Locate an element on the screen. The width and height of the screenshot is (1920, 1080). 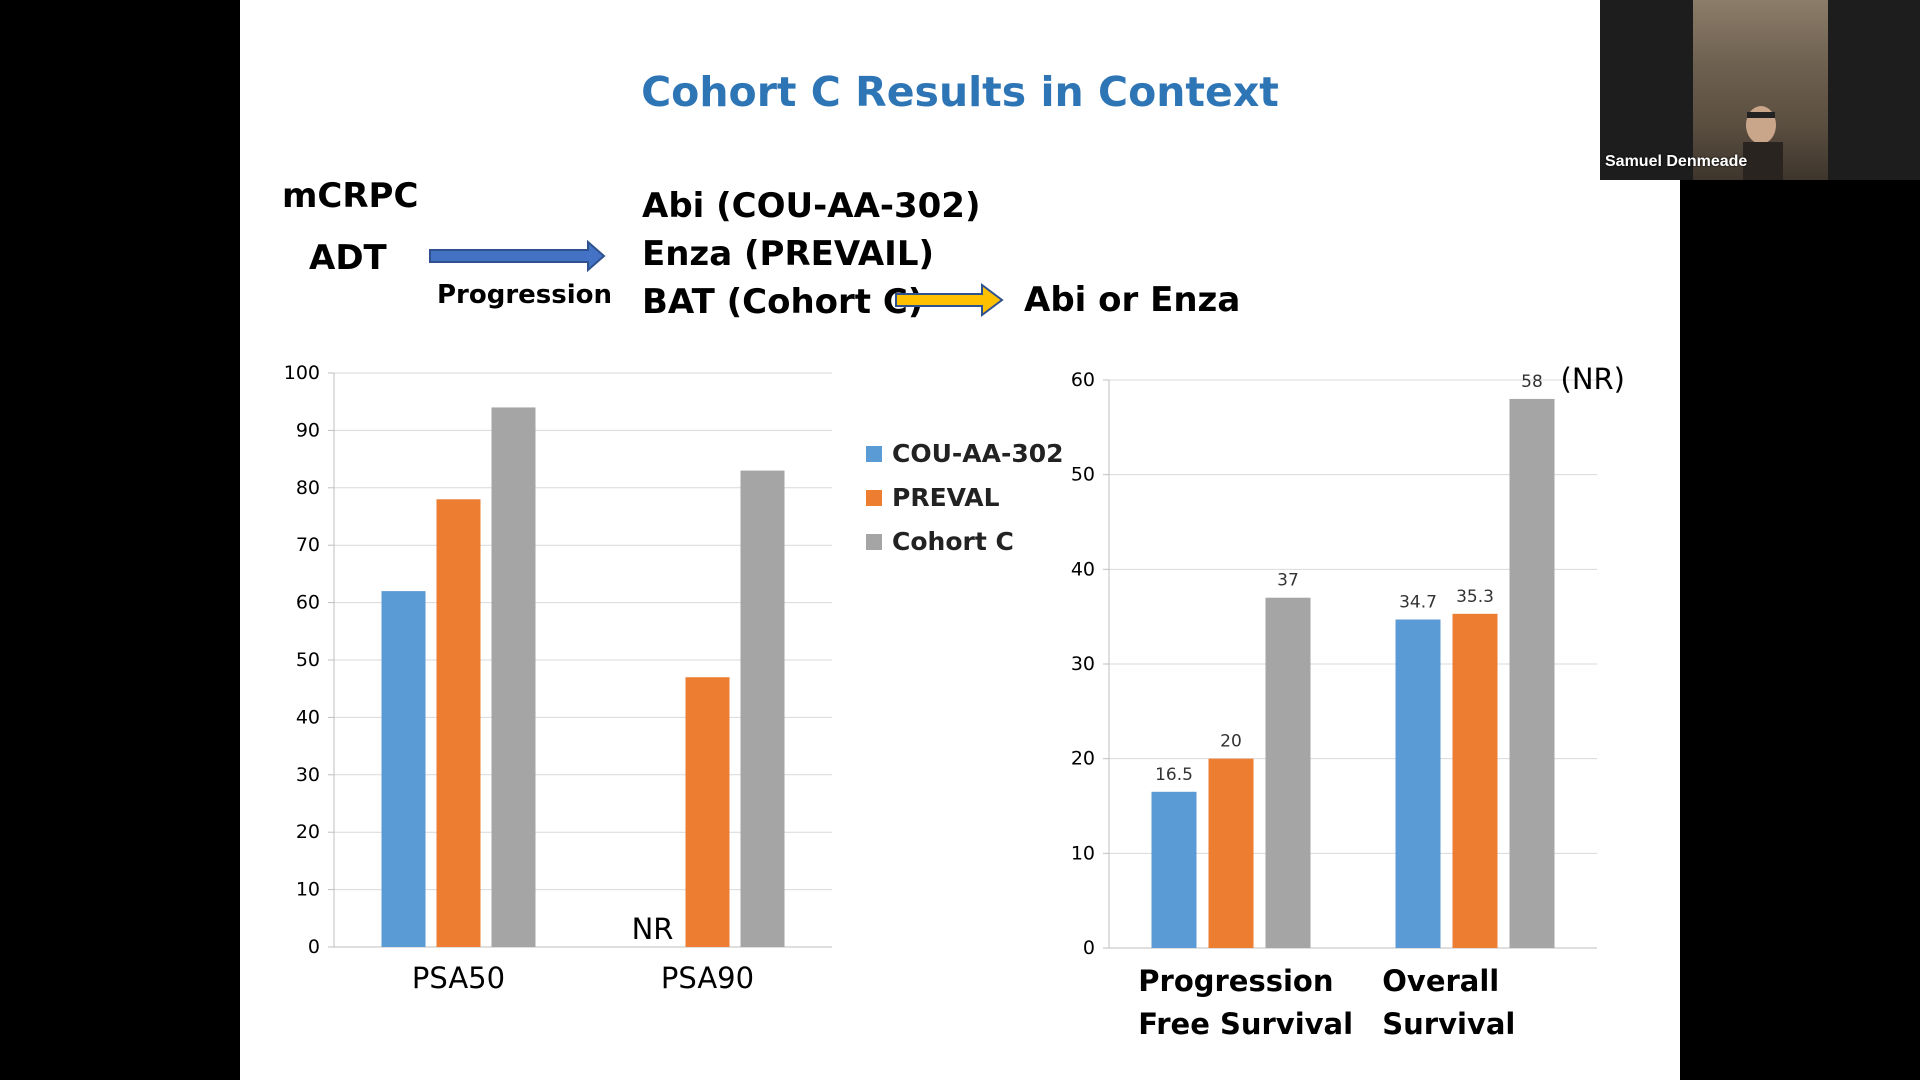
category-label: Free Survival is located at coordinates (1245, 1024).